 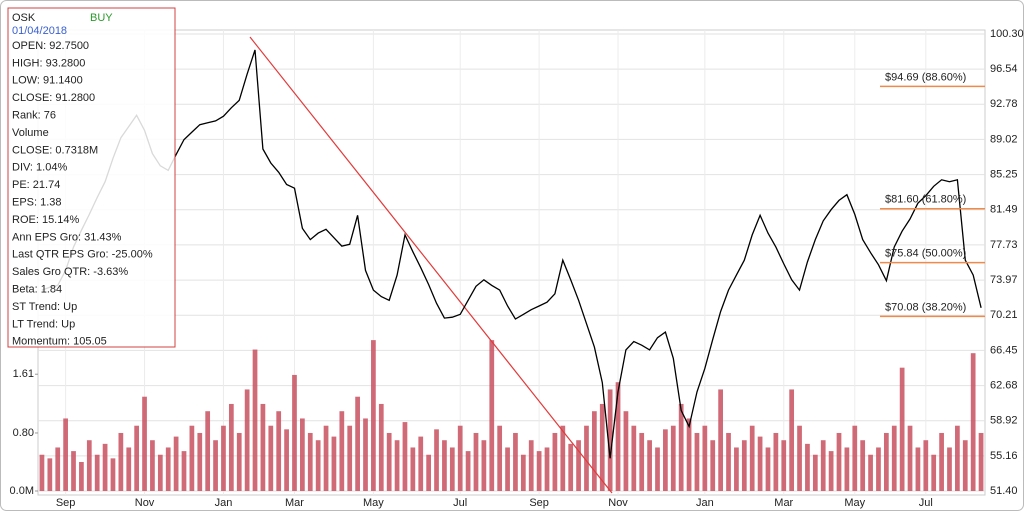 What do you see at coordinates (1004, 385) in the screenshot?
I see `y2-tick-label: 62.68` at bounding box center [1004, 385].